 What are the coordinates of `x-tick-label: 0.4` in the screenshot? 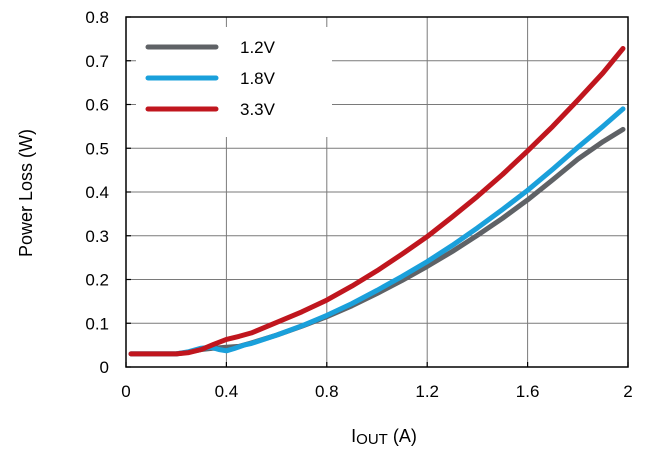 It's located at (227, 391).